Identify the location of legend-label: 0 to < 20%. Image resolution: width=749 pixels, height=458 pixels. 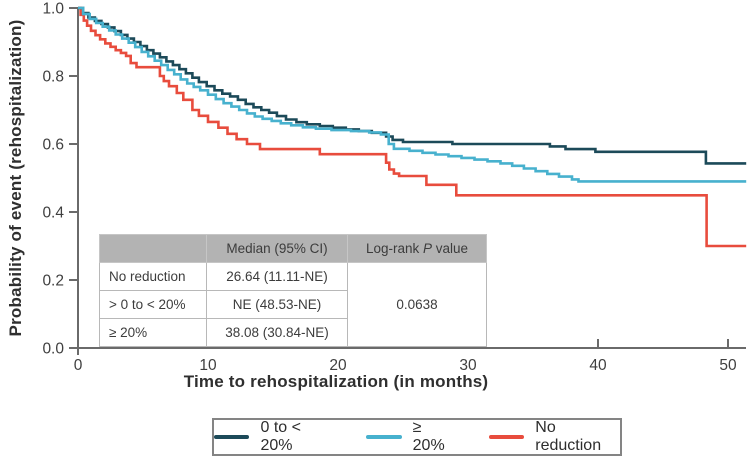
(280, 436).